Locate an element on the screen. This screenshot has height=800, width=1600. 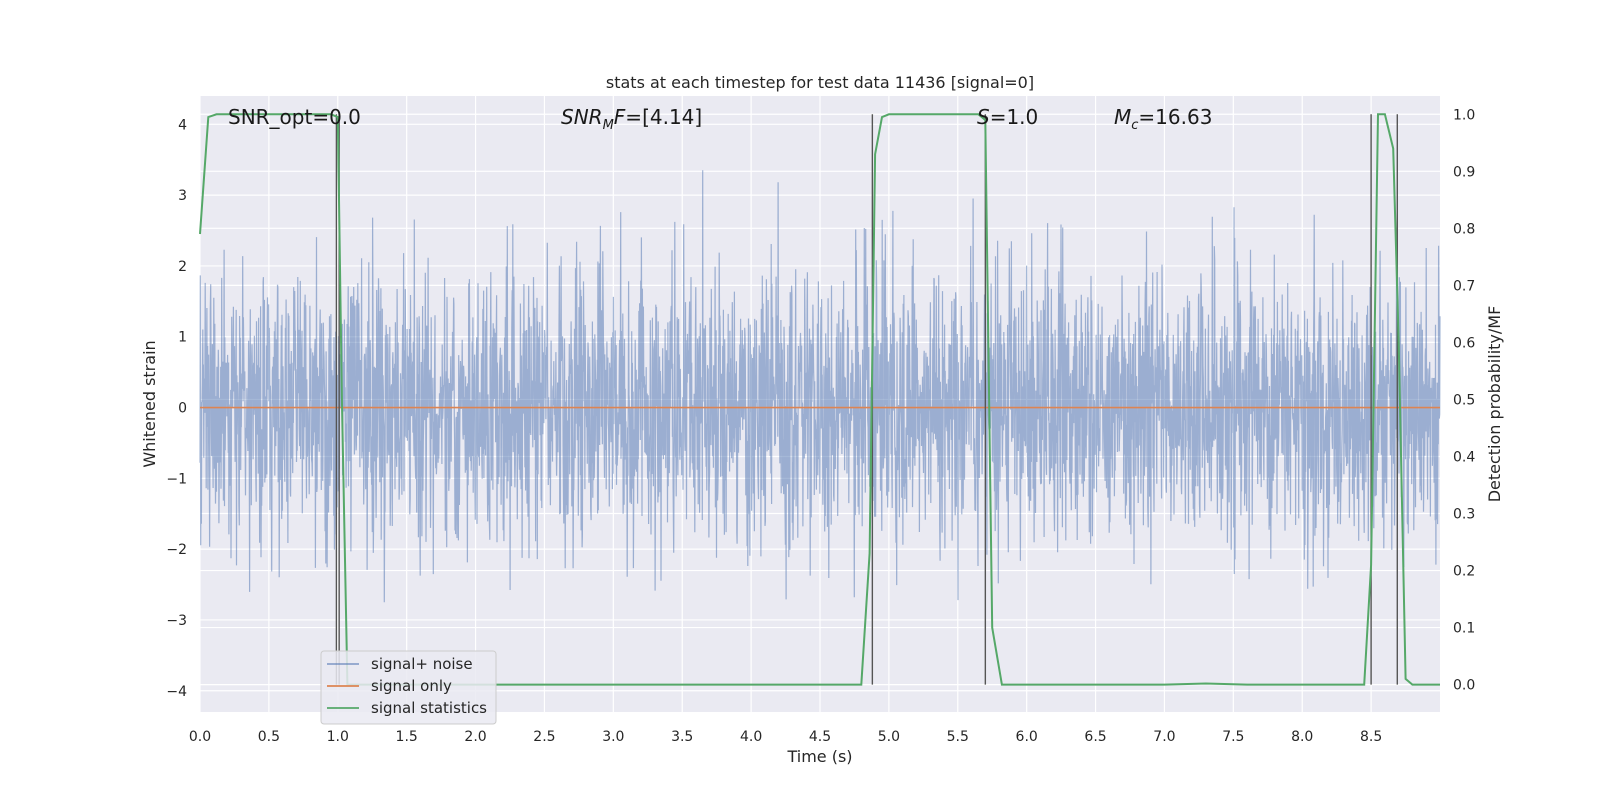
svg-text: SNRMF=[4.14] is located at coordinates (631, 119).